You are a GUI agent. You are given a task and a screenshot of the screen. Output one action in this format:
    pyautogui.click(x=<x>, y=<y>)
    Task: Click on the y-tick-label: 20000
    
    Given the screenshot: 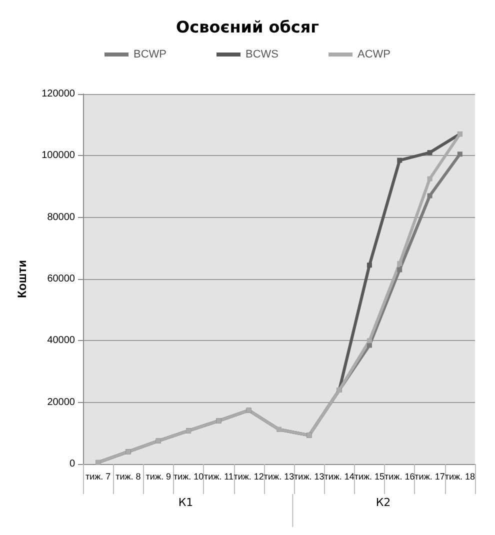 What is the action you would take?
    pyautogui.click(x=61, y=402)
    